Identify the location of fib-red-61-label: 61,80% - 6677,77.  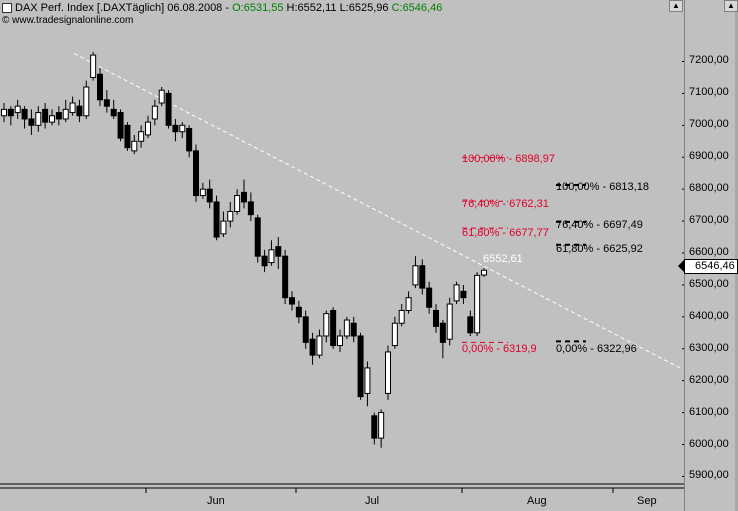
(505, 233).